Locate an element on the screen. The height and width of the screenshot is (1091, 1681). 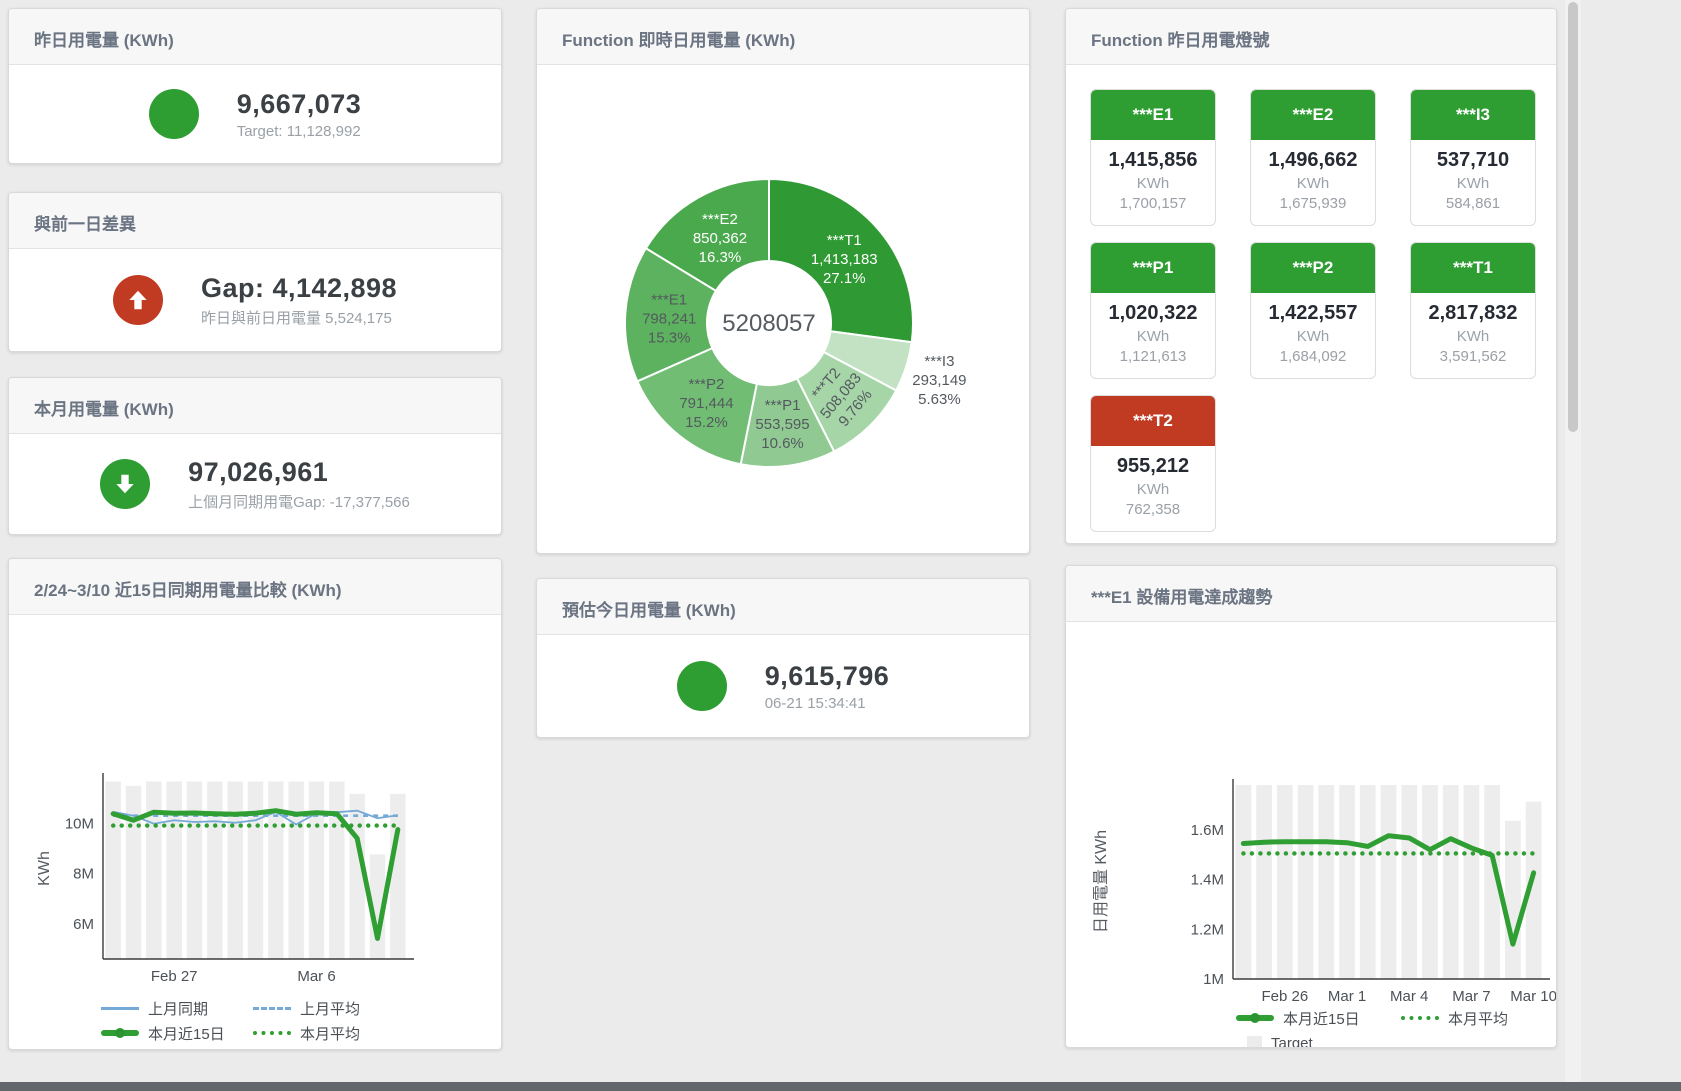
tile-secondary: 762,358 is located at coordinates (1153, 509).